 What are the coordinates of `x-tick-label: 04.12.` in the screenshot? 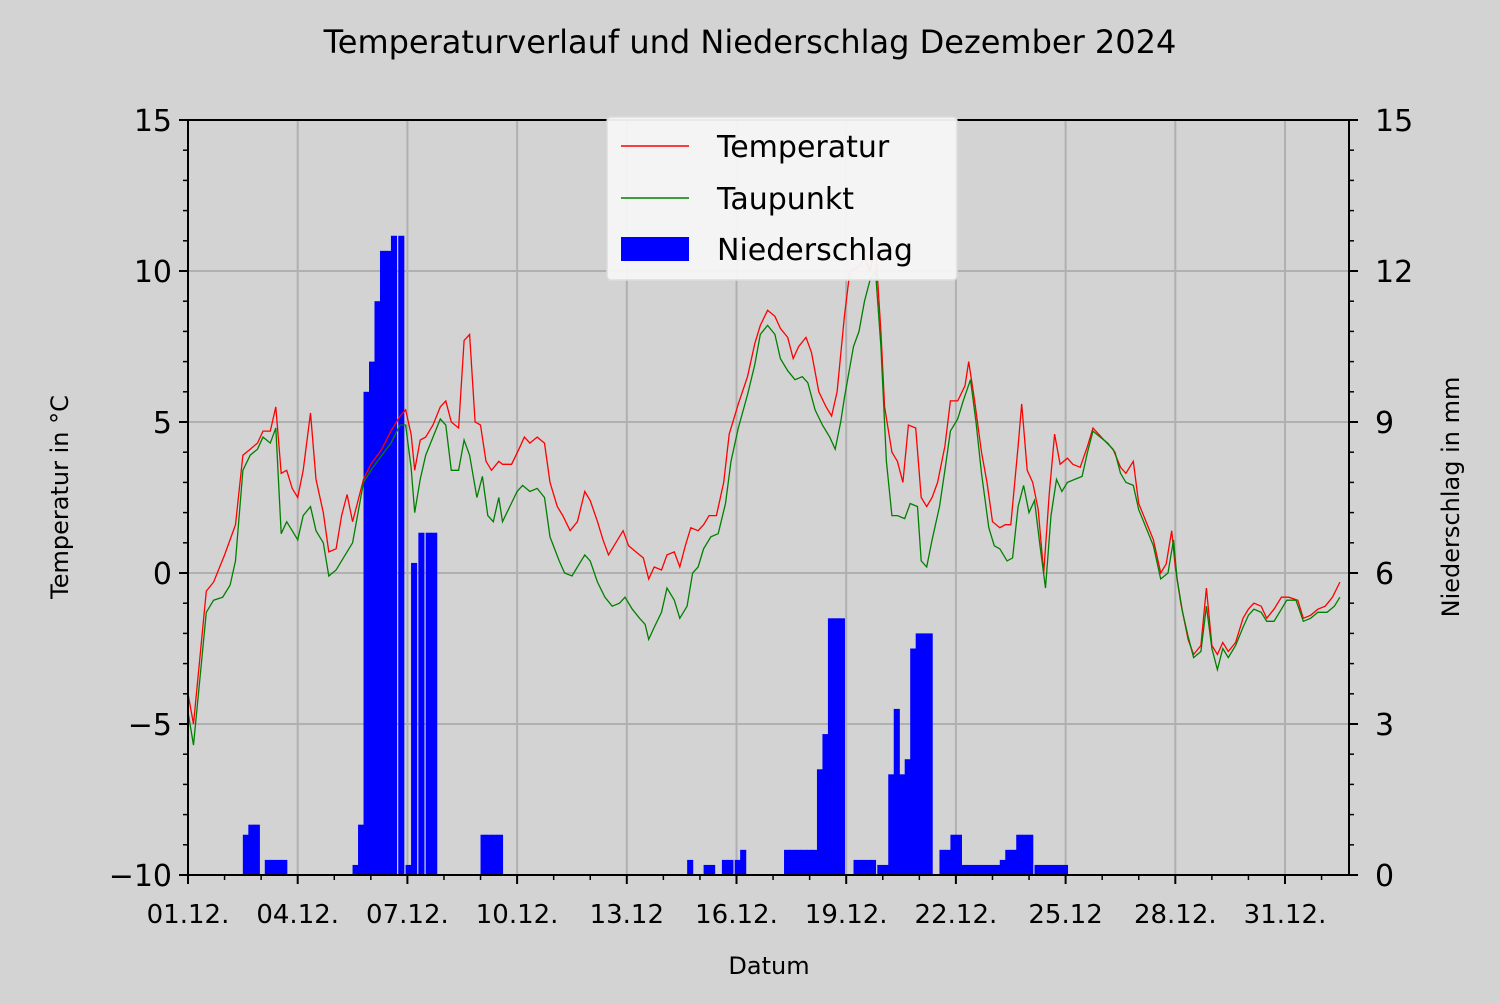 It's located at (297, 915).